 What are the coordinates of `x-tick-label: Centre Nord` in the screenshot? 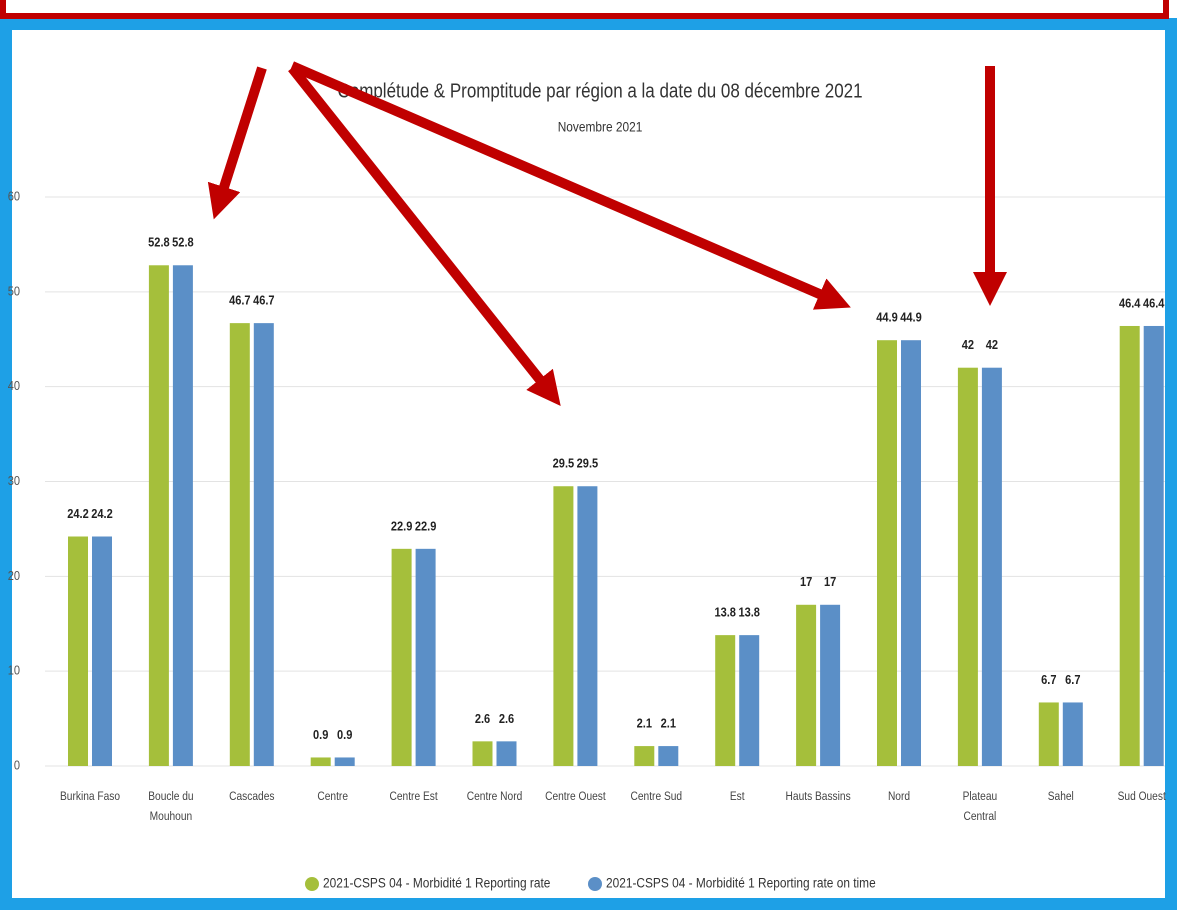 It's located at (495, 796).